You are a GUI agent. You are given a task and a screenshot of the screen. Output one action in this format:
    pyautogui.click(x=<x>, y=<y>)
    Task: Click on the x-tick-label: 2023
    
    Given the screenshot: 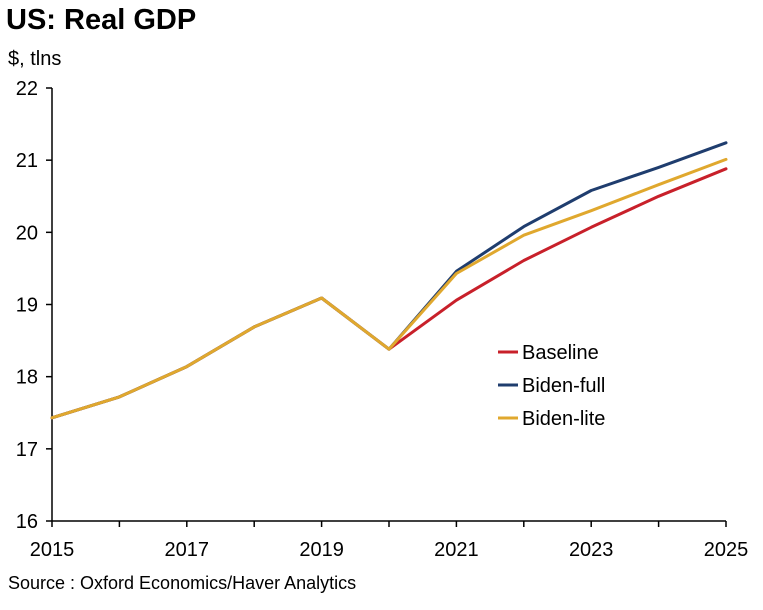 What is the action you would take?
    pyautogui.click(x=591, y=550)
    